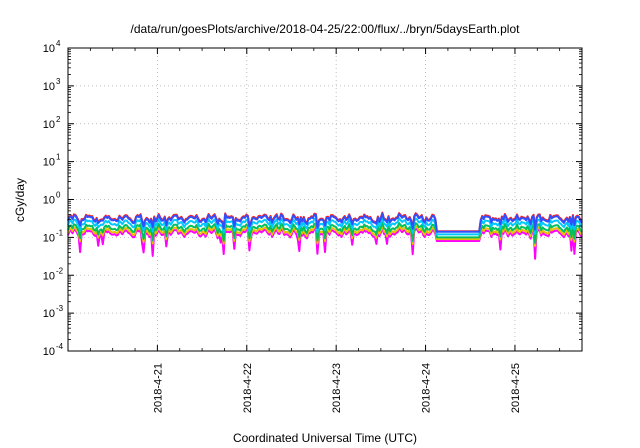 Image resolution: width=640 pixels, height=448 pixels. I want to click on y-tick-exponent: 4, so click(58, 43).